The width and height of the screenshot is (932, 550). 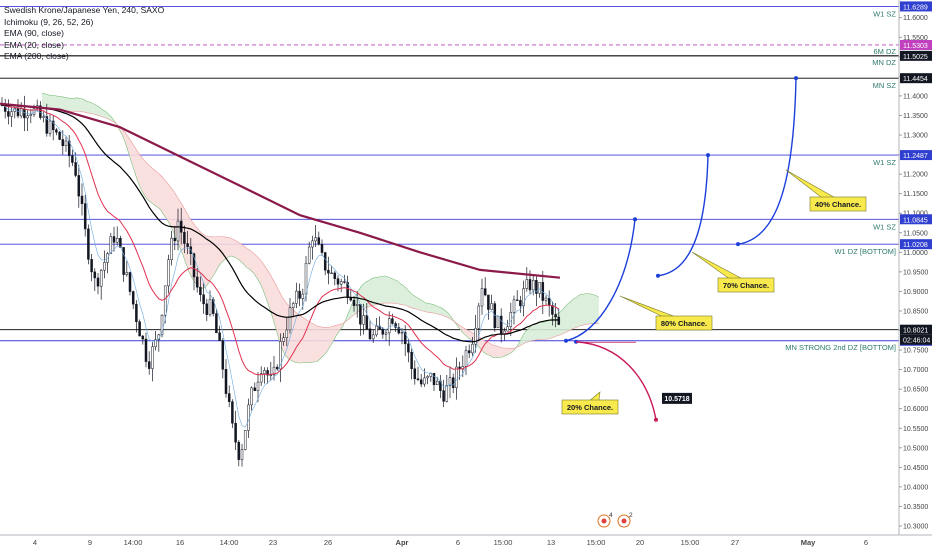 I want to click on legend-ema-200: EMA (200, close), so click(x=36, y=56).